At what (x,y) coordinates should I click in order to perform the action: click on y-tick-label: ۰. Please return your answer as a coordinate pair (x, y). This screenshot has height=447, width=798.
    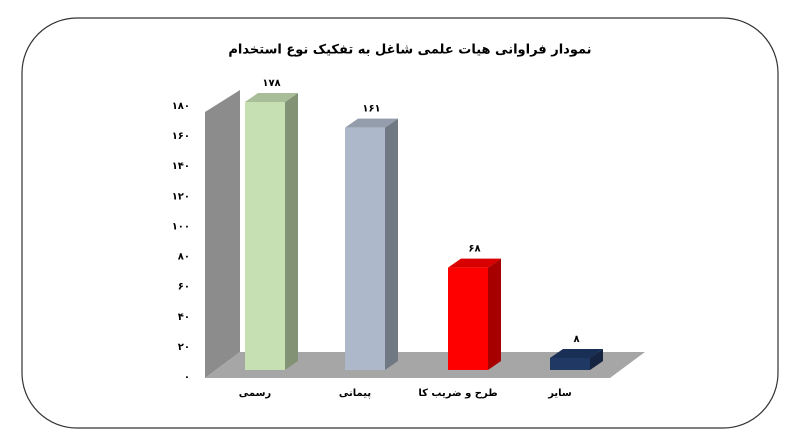
    Looking at the image, I should click on (187, 377).